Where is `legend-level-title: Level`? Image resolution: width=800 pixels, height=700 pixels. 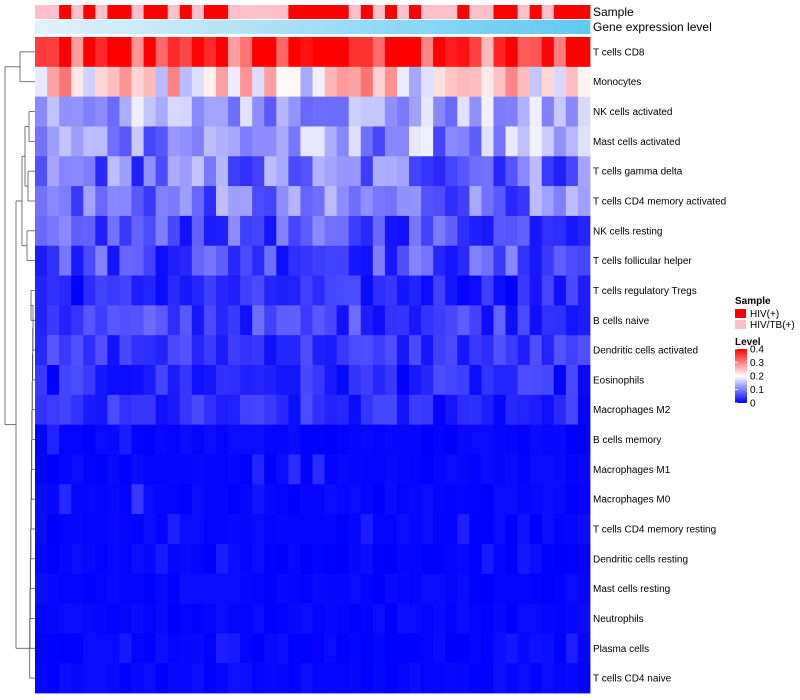 legend-level-title: Level is located at coordinates (748, 342).